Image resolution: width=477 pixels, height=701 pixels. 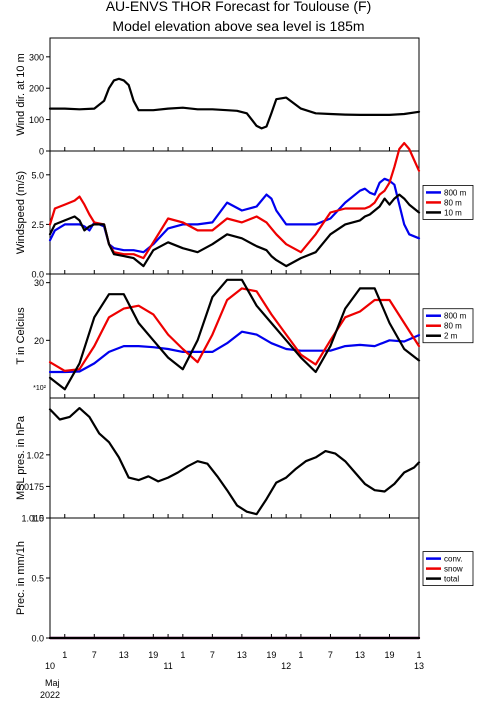 What do you see at coordinates (36, 120) in the screenshot?
I see `panel-1-ytick-label: 100` at bounding box center [36, 120].